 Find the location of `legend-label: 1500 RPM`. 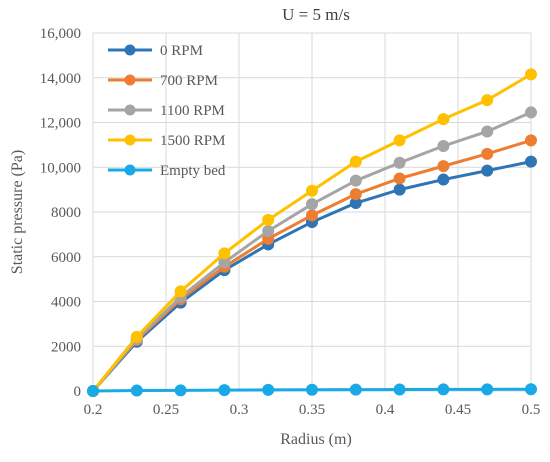

legend-label: 1500 RPM is located at coordinates (192, 141).